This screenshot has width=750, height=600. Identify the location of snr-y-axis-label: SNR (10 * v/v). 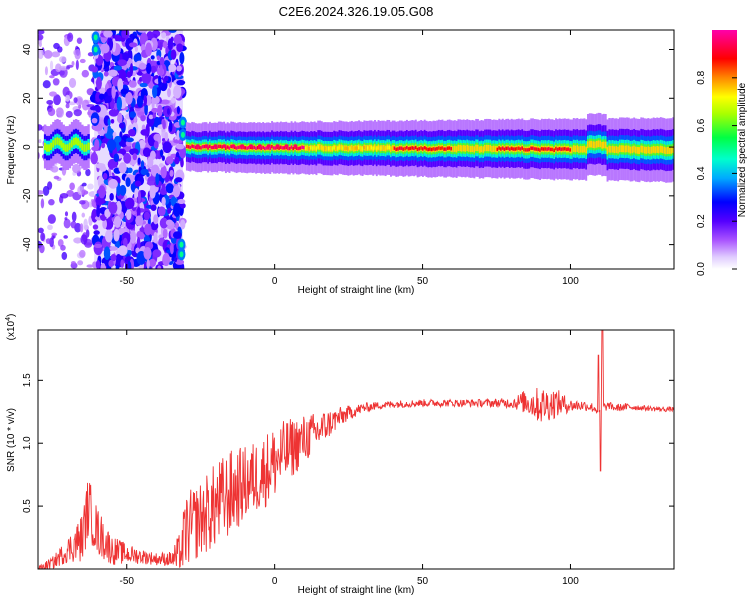
(11, 440).